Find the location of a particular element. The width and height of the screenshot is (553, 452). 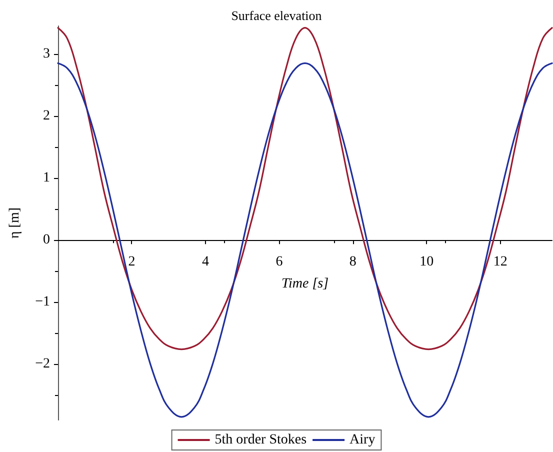

y-tick-label: 0 is located at coordinates (46, 240).